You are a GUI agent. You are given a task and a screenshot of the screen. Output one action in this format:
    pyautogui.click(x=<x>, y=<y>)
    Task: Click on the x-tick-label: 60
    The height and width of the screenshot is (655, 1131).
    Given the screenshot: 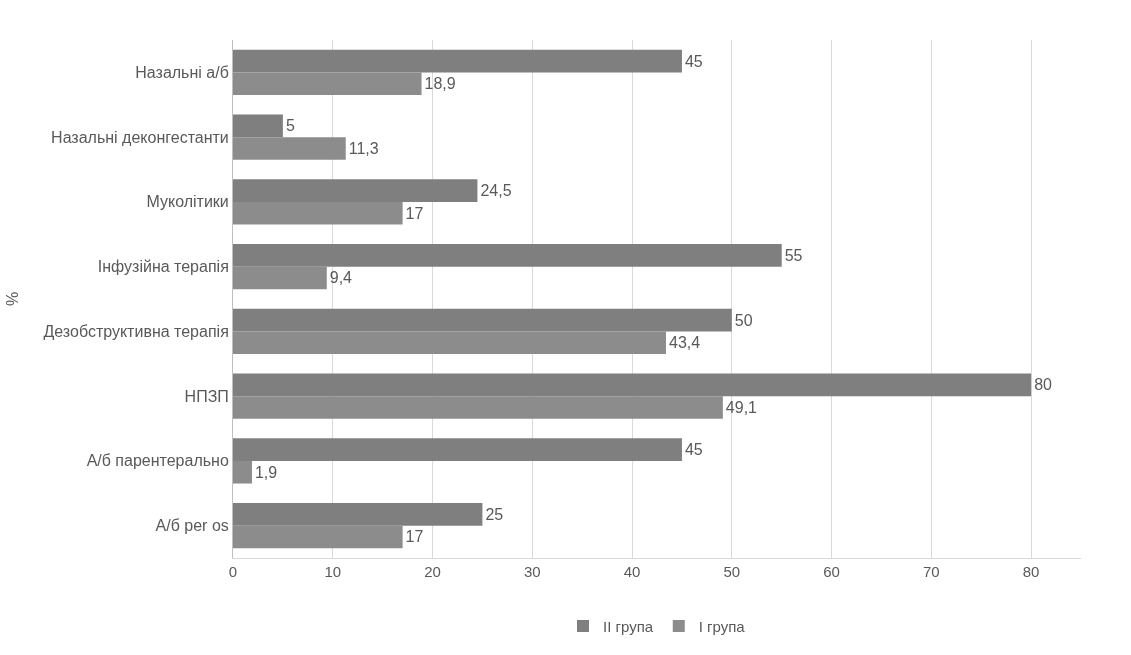 What is the action you would take?
    pyautogui.click(x=831, y=571)
    